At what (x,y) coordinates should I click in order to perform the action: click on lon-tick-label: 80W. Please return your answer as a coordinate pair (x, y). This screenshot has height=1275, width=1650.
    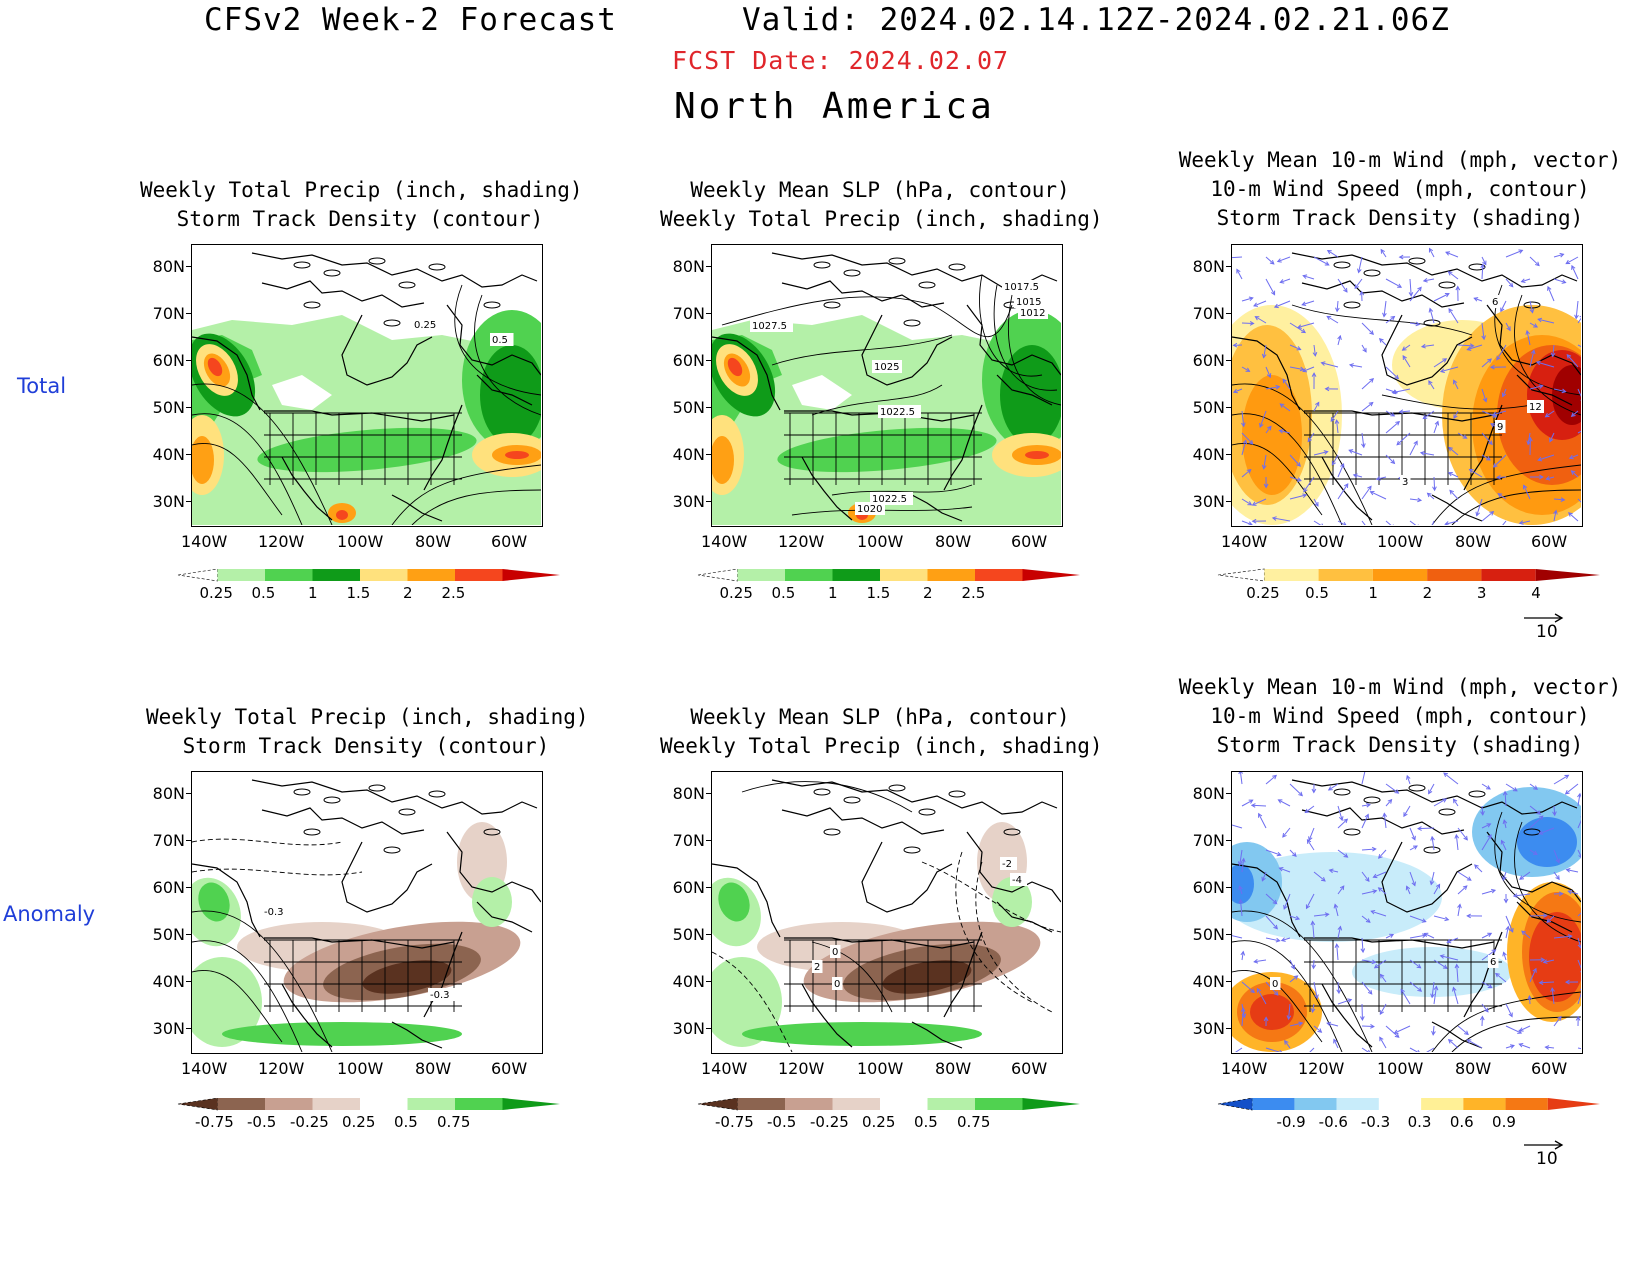
    Looking at the image, I should click on (953, 1068).